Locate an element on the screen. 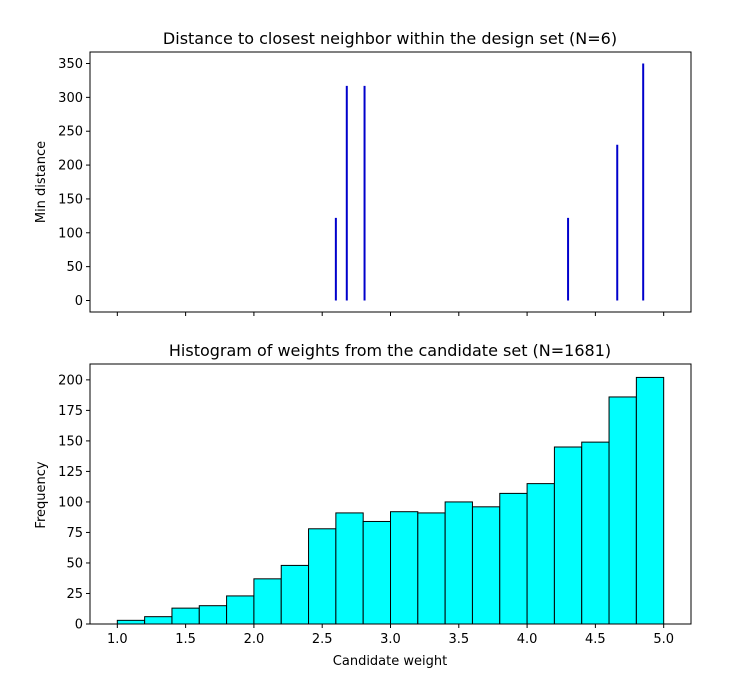 This screenshot has height=700, width=744. x-tick-label: 5.0 is located at coordinates (663, 639).